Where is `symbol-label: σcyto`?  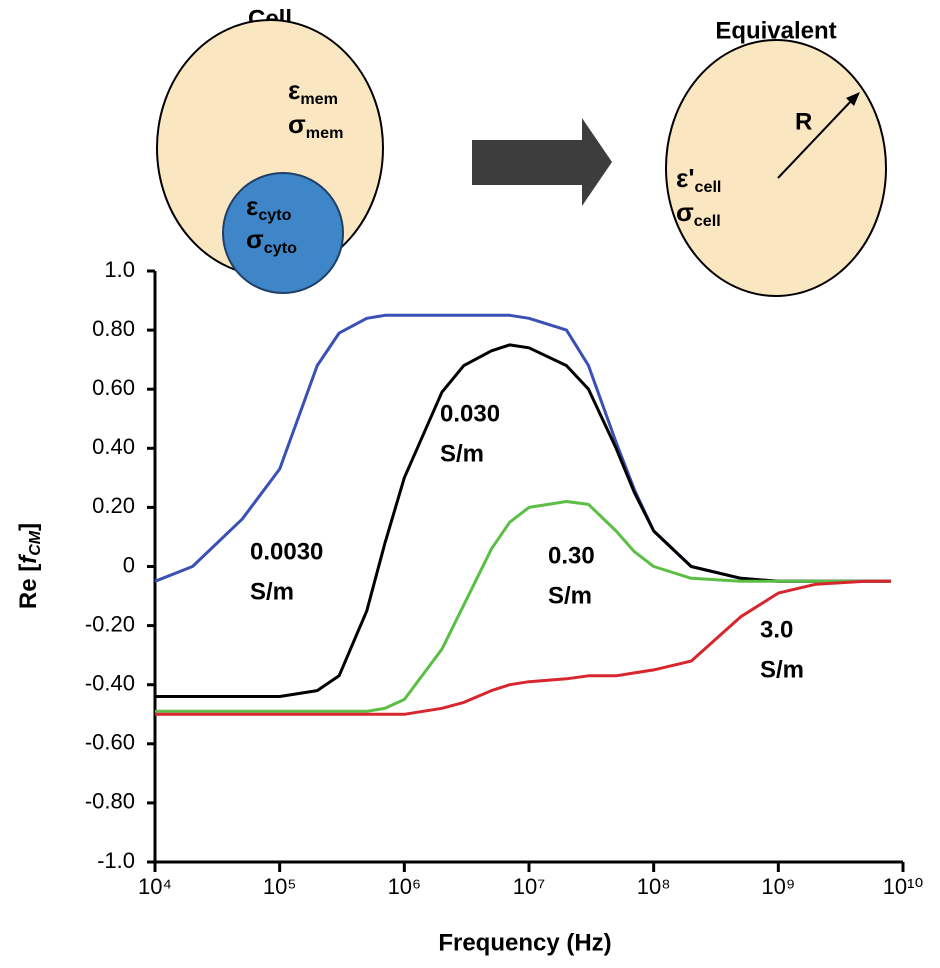 symbol-label: σcyto is located at coordinates (271, 240).